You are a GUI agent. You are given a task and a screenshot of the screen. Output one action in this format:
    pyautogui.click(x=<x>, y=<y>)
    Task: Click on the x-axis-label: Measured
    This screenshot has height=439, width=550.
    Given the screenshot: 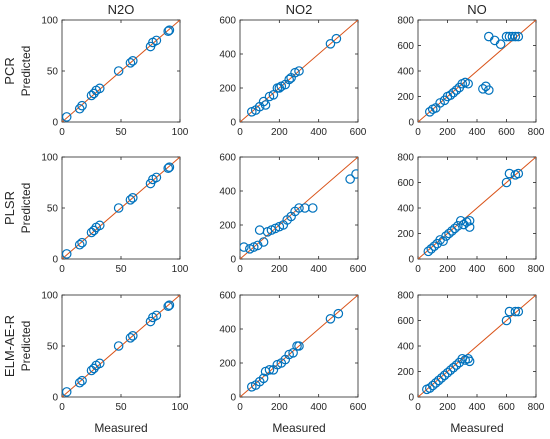 What is the action you would take?
    pyautogui.click(x=476, y=428)
    